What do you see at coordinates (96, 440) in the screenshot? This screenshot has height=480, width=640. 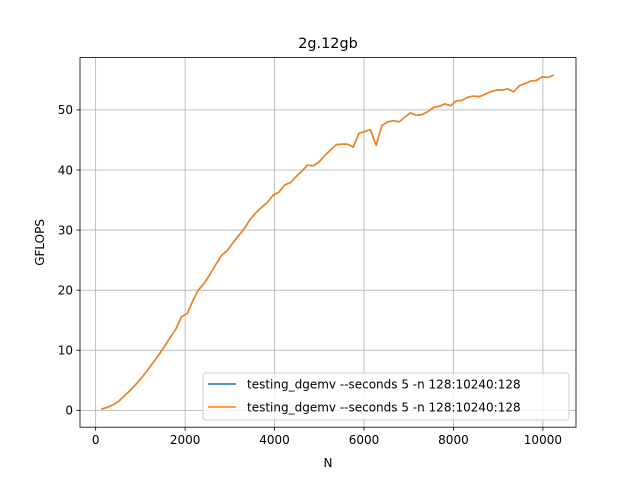 I see `x-tick-label: 0` at bounding box center [96, 440].